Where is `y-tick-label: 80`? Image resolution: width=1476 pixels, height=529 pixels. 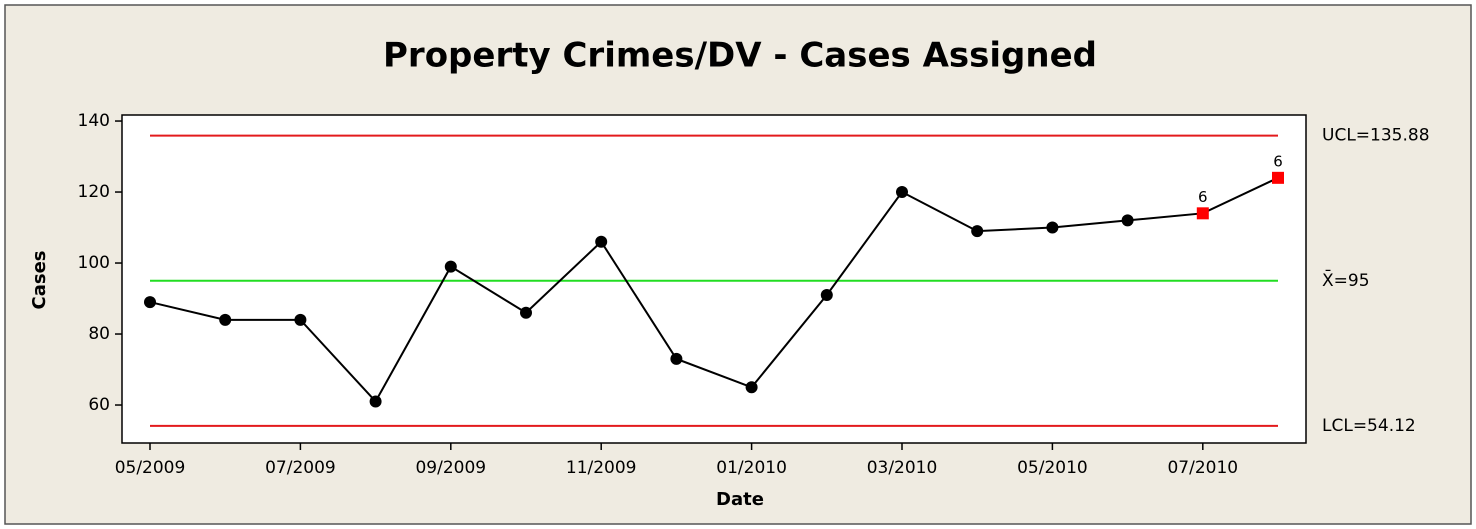
y-tick-label: 80 is located at coordinates (99, 334).